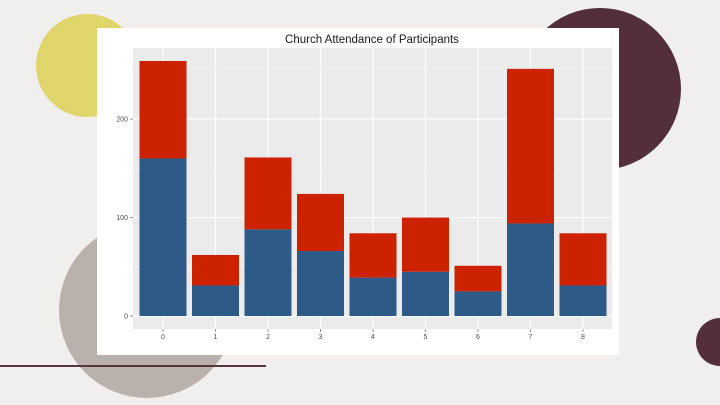 The width and height of the screenshot is (720, 405). What do you see at coordinates (216, 337) in the screenshot?
I see `x-tick-label: 1` at bounding box center [216, 337].